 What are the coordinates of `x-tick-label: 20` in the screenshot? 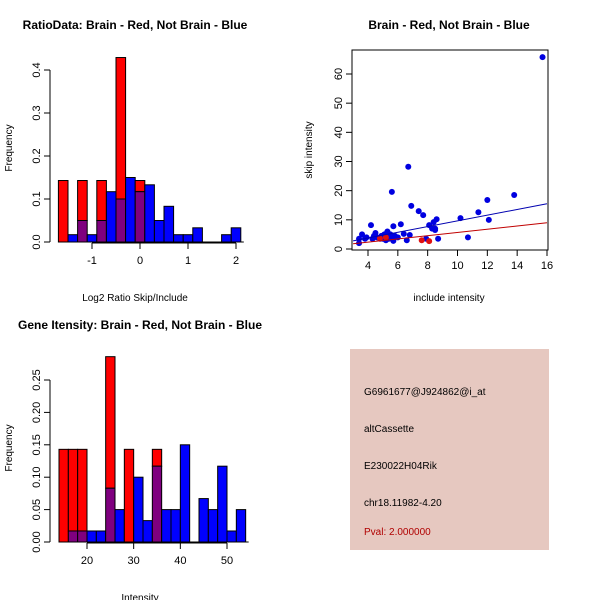 It's located at (87, 561).